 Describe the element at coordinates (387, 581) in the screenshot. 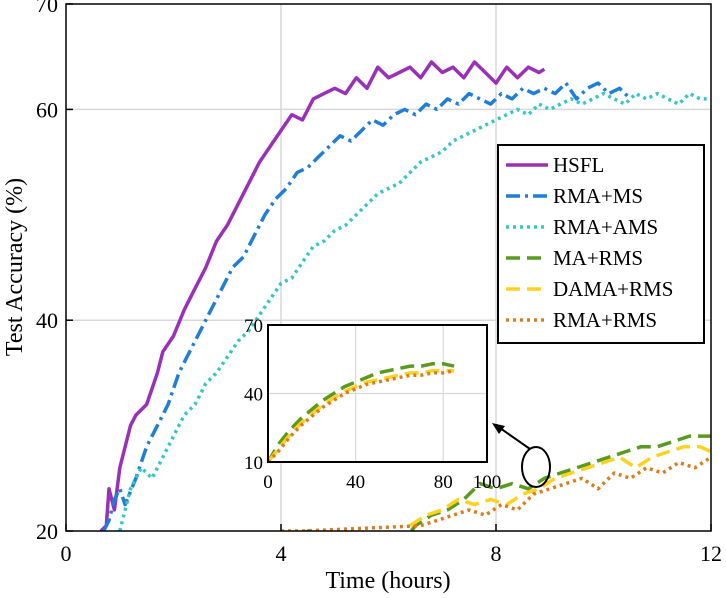

I see `x-axis-title: Time (hours)` at that location.